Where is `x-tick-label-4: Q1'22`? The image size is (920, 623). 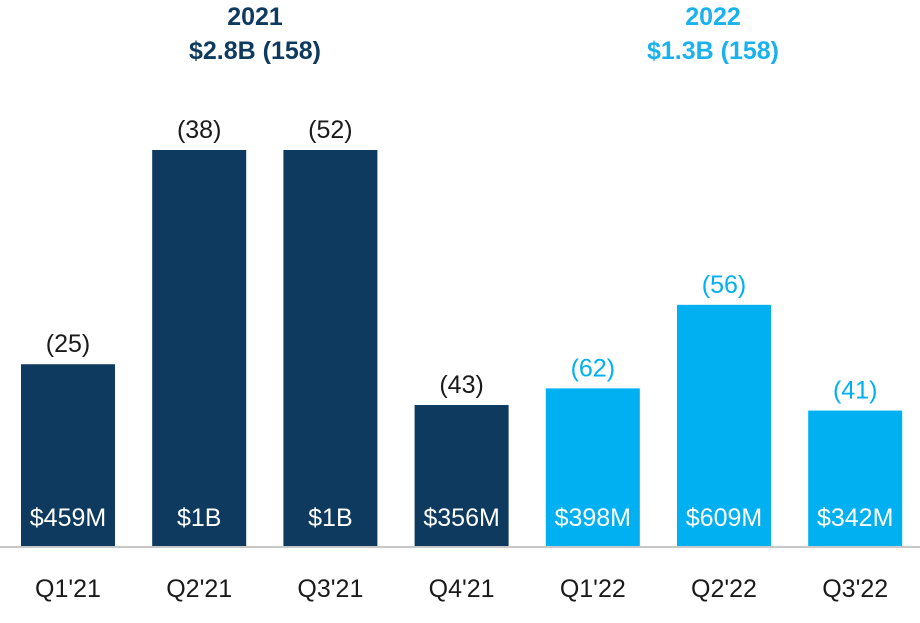
x-tick-label-4: Q1'22 is located at coordinates (593, 589).